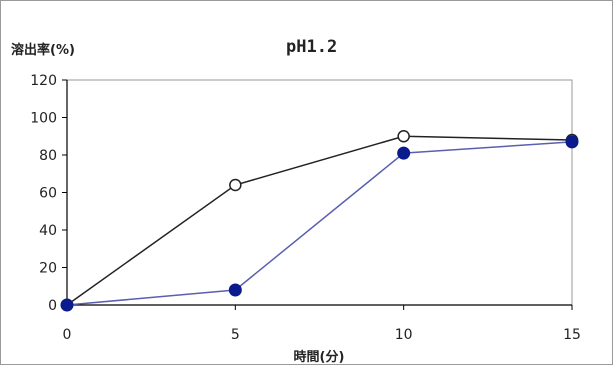 This screenshot has height=366, width=613. Describe the element at coordinates (48, 269) in the screenshot. I see `y-tick-label: 20` at that location.